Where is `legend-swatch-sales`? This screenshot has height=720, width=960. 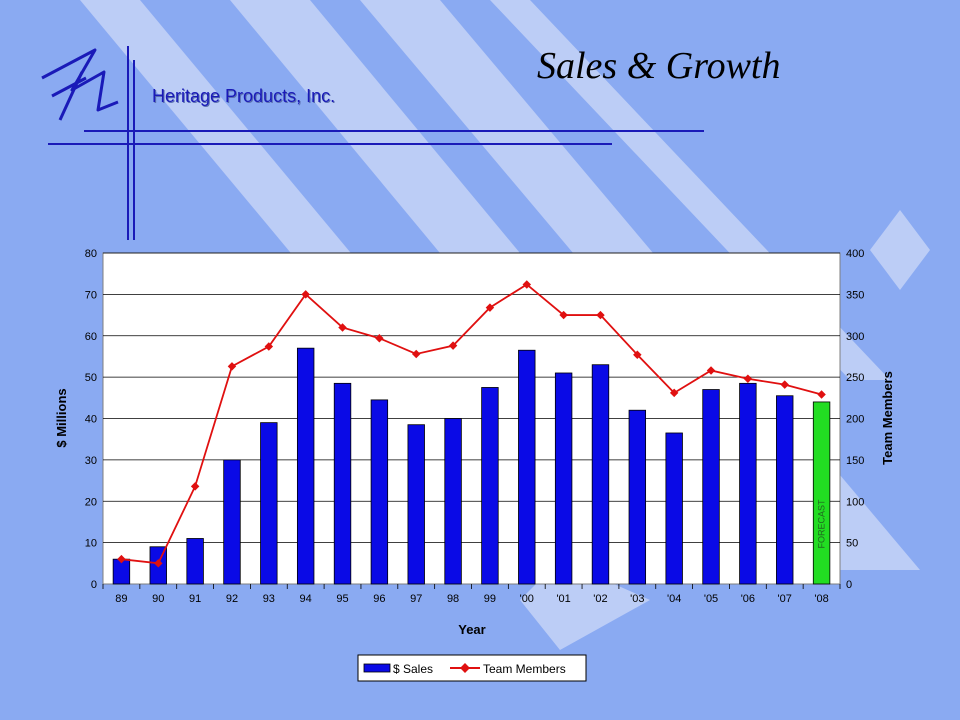 legend-swatch-sales is located at coordinates (377, 668).